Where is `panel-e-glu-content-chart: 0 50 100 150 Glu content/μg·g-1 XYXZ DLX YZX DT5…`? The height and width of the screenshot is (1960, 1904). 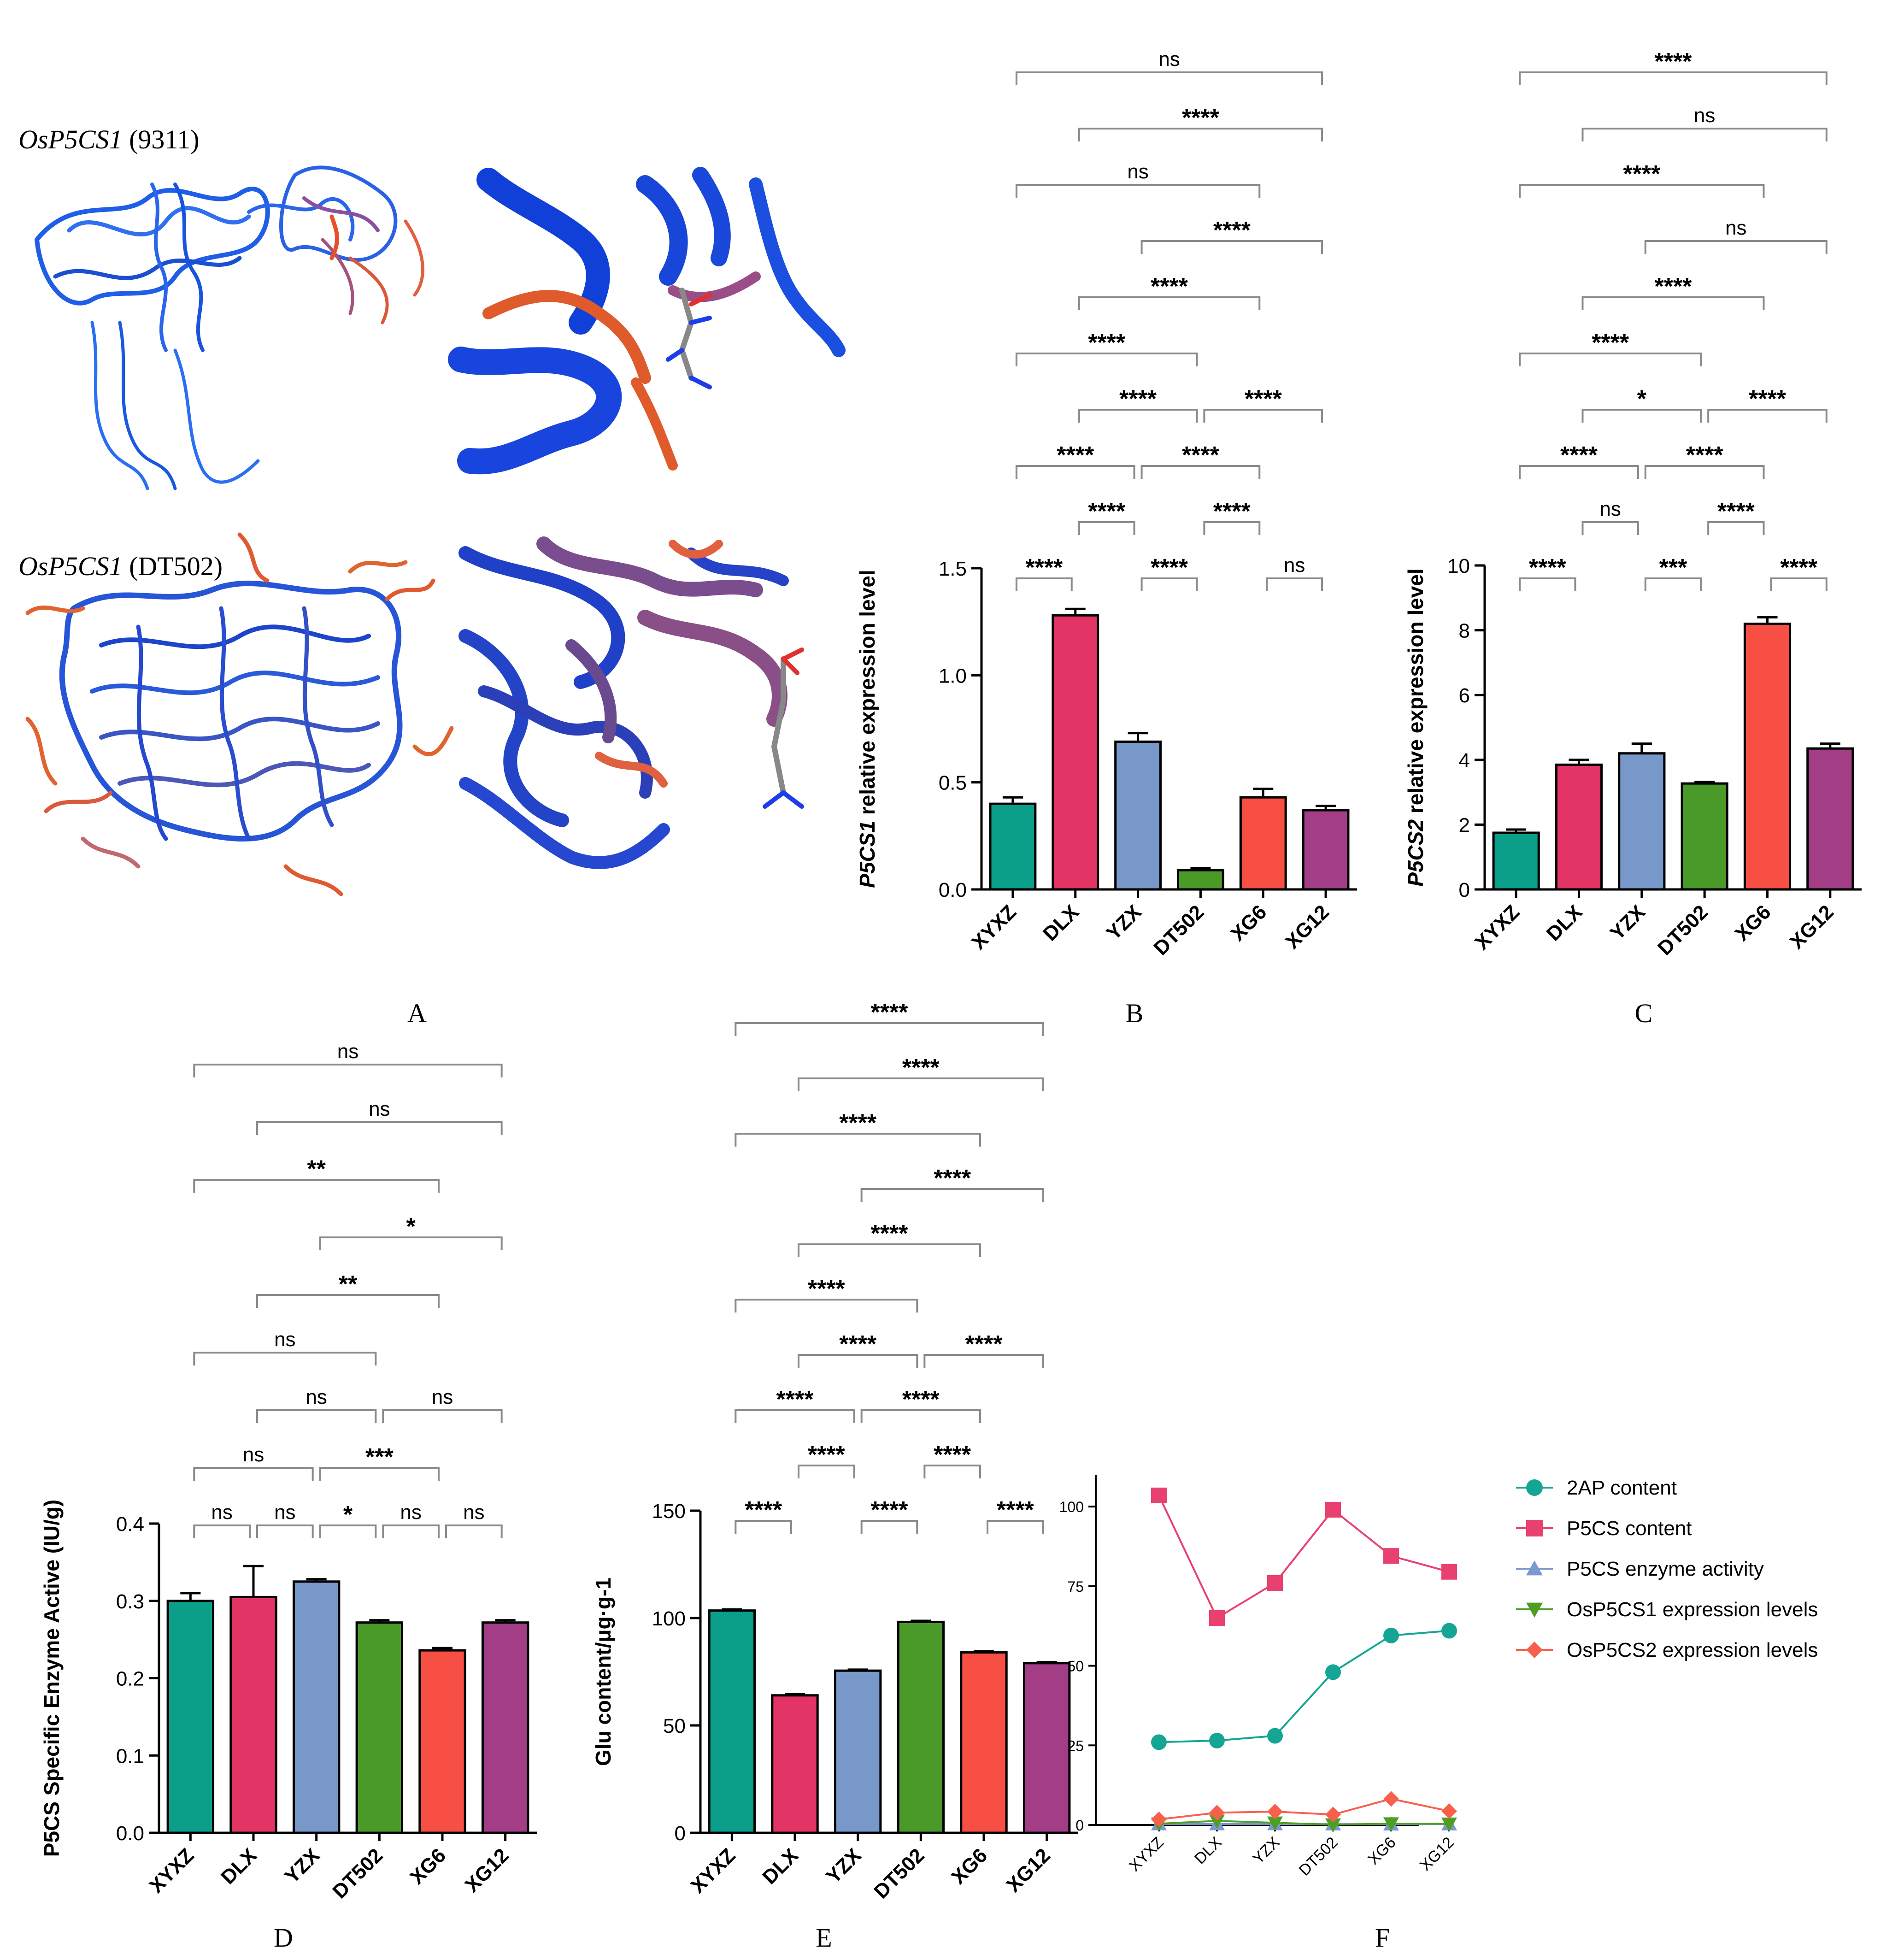
panel-e-glu-content-chart: 0 50 100 150 Glu content/μg·g-1 XYXZ DLX YZX DT5… is located at coordinates (834, 1451).